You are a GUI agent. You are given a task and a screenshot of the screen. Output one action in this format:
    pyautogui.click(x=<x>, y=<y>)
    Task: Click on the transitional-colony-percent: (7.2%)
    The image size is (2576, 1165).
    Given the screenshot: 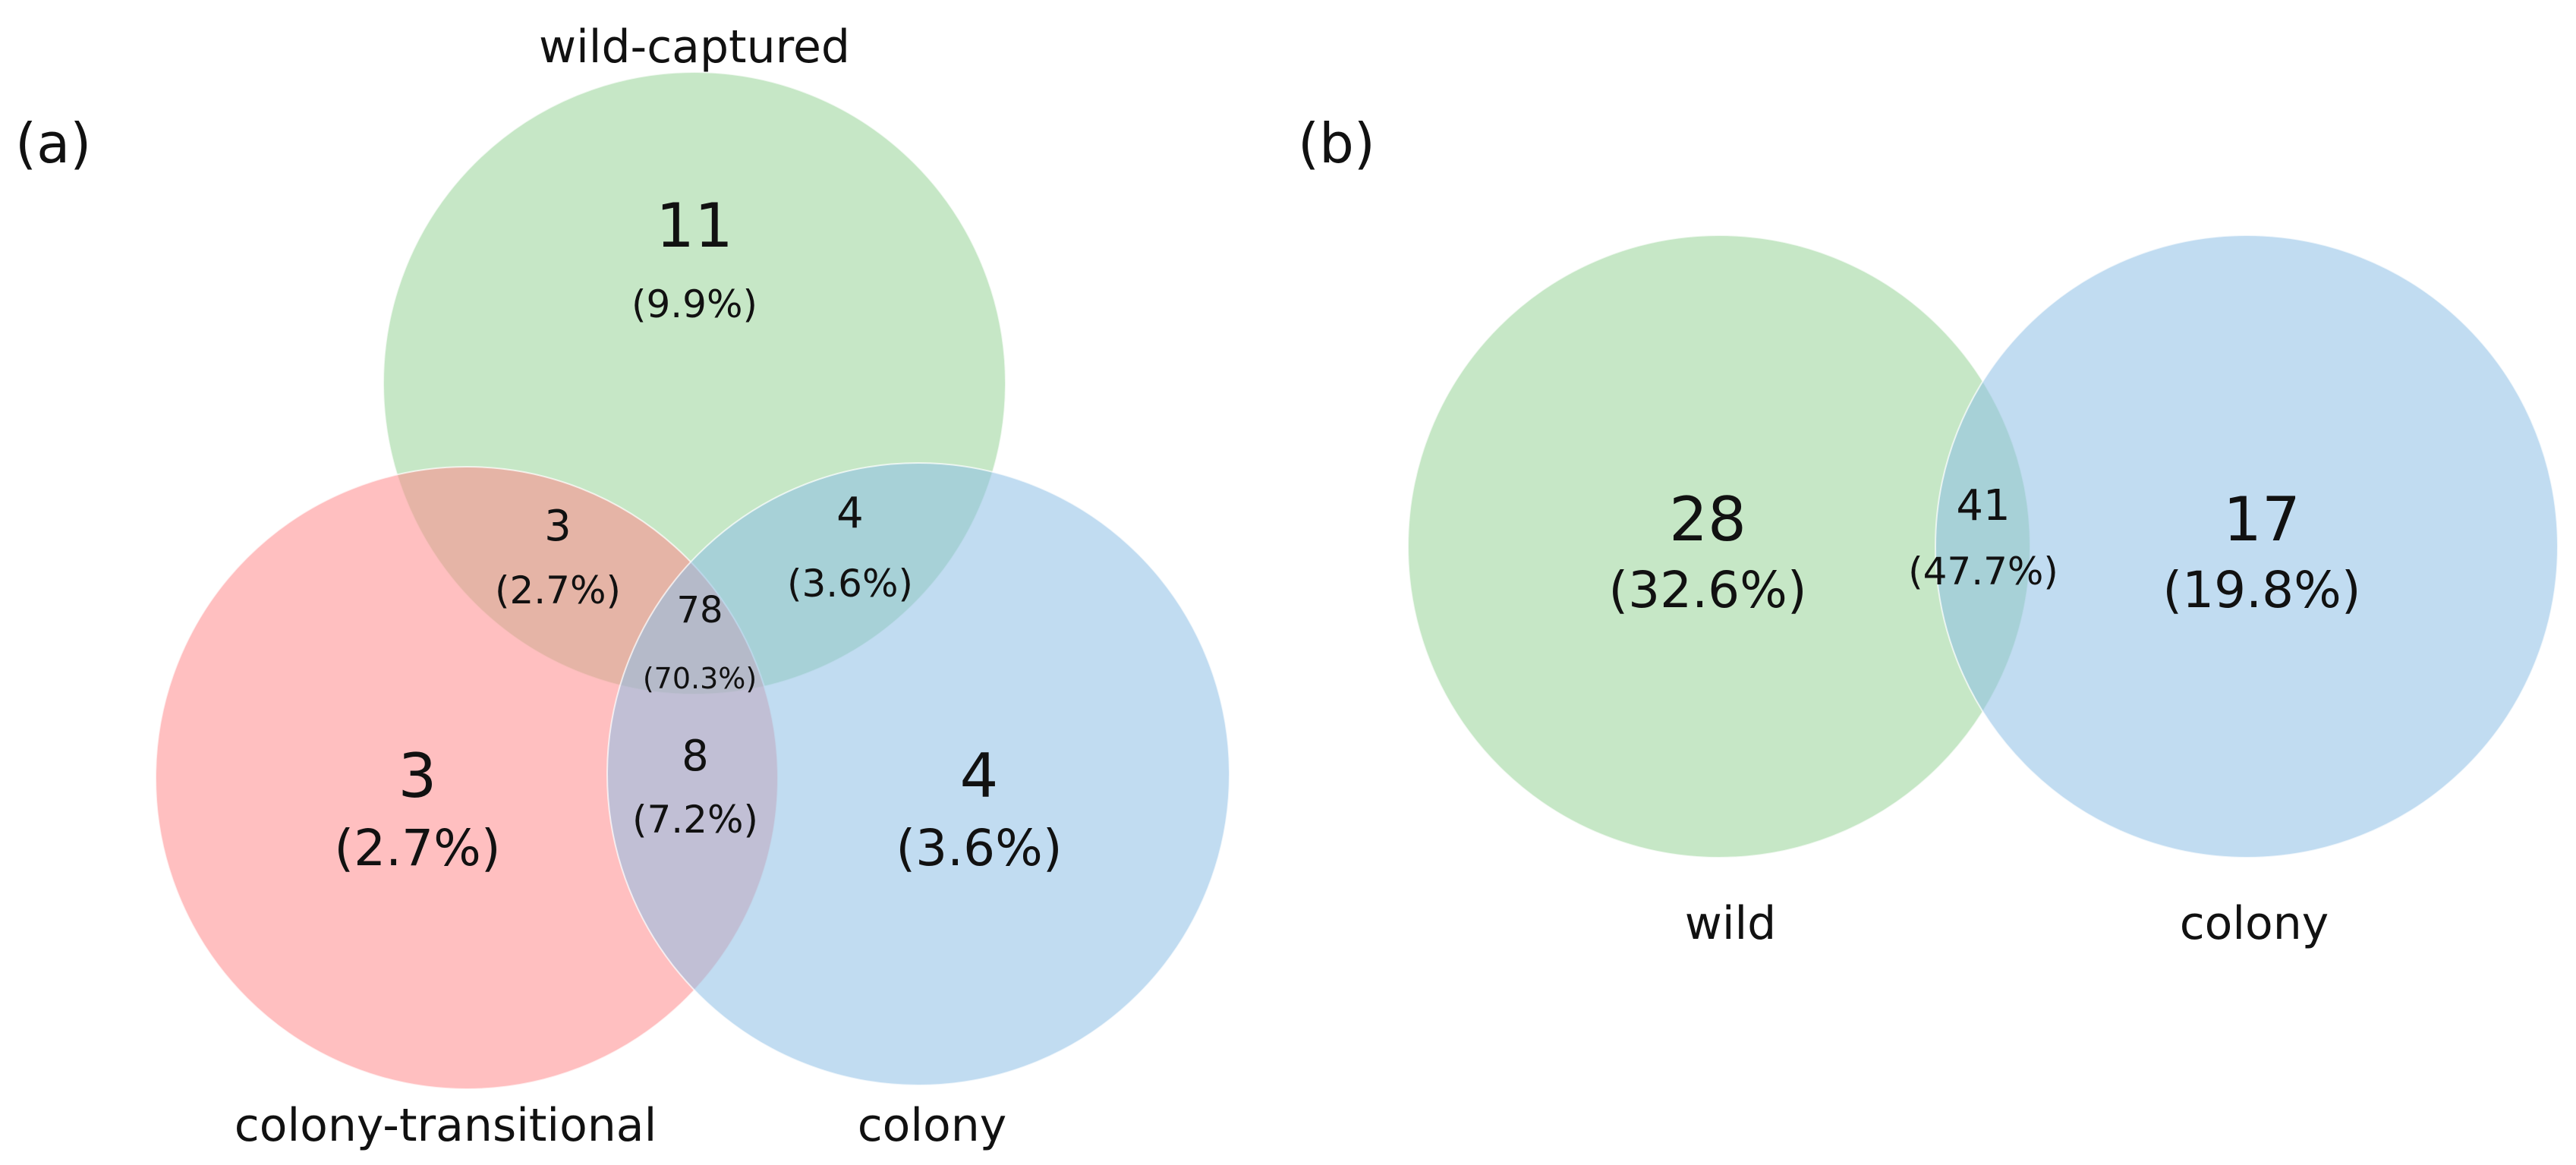 What is the action you would take?
    pyautogui.click(x=695, y=820)
    